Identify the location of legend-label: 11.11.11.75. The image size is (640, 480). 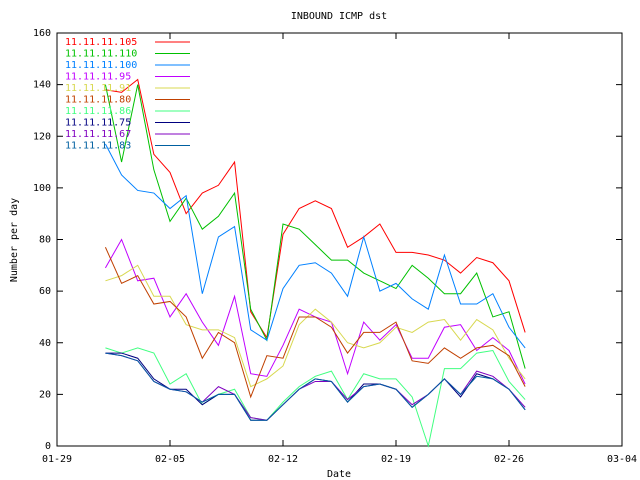
(98, 123).